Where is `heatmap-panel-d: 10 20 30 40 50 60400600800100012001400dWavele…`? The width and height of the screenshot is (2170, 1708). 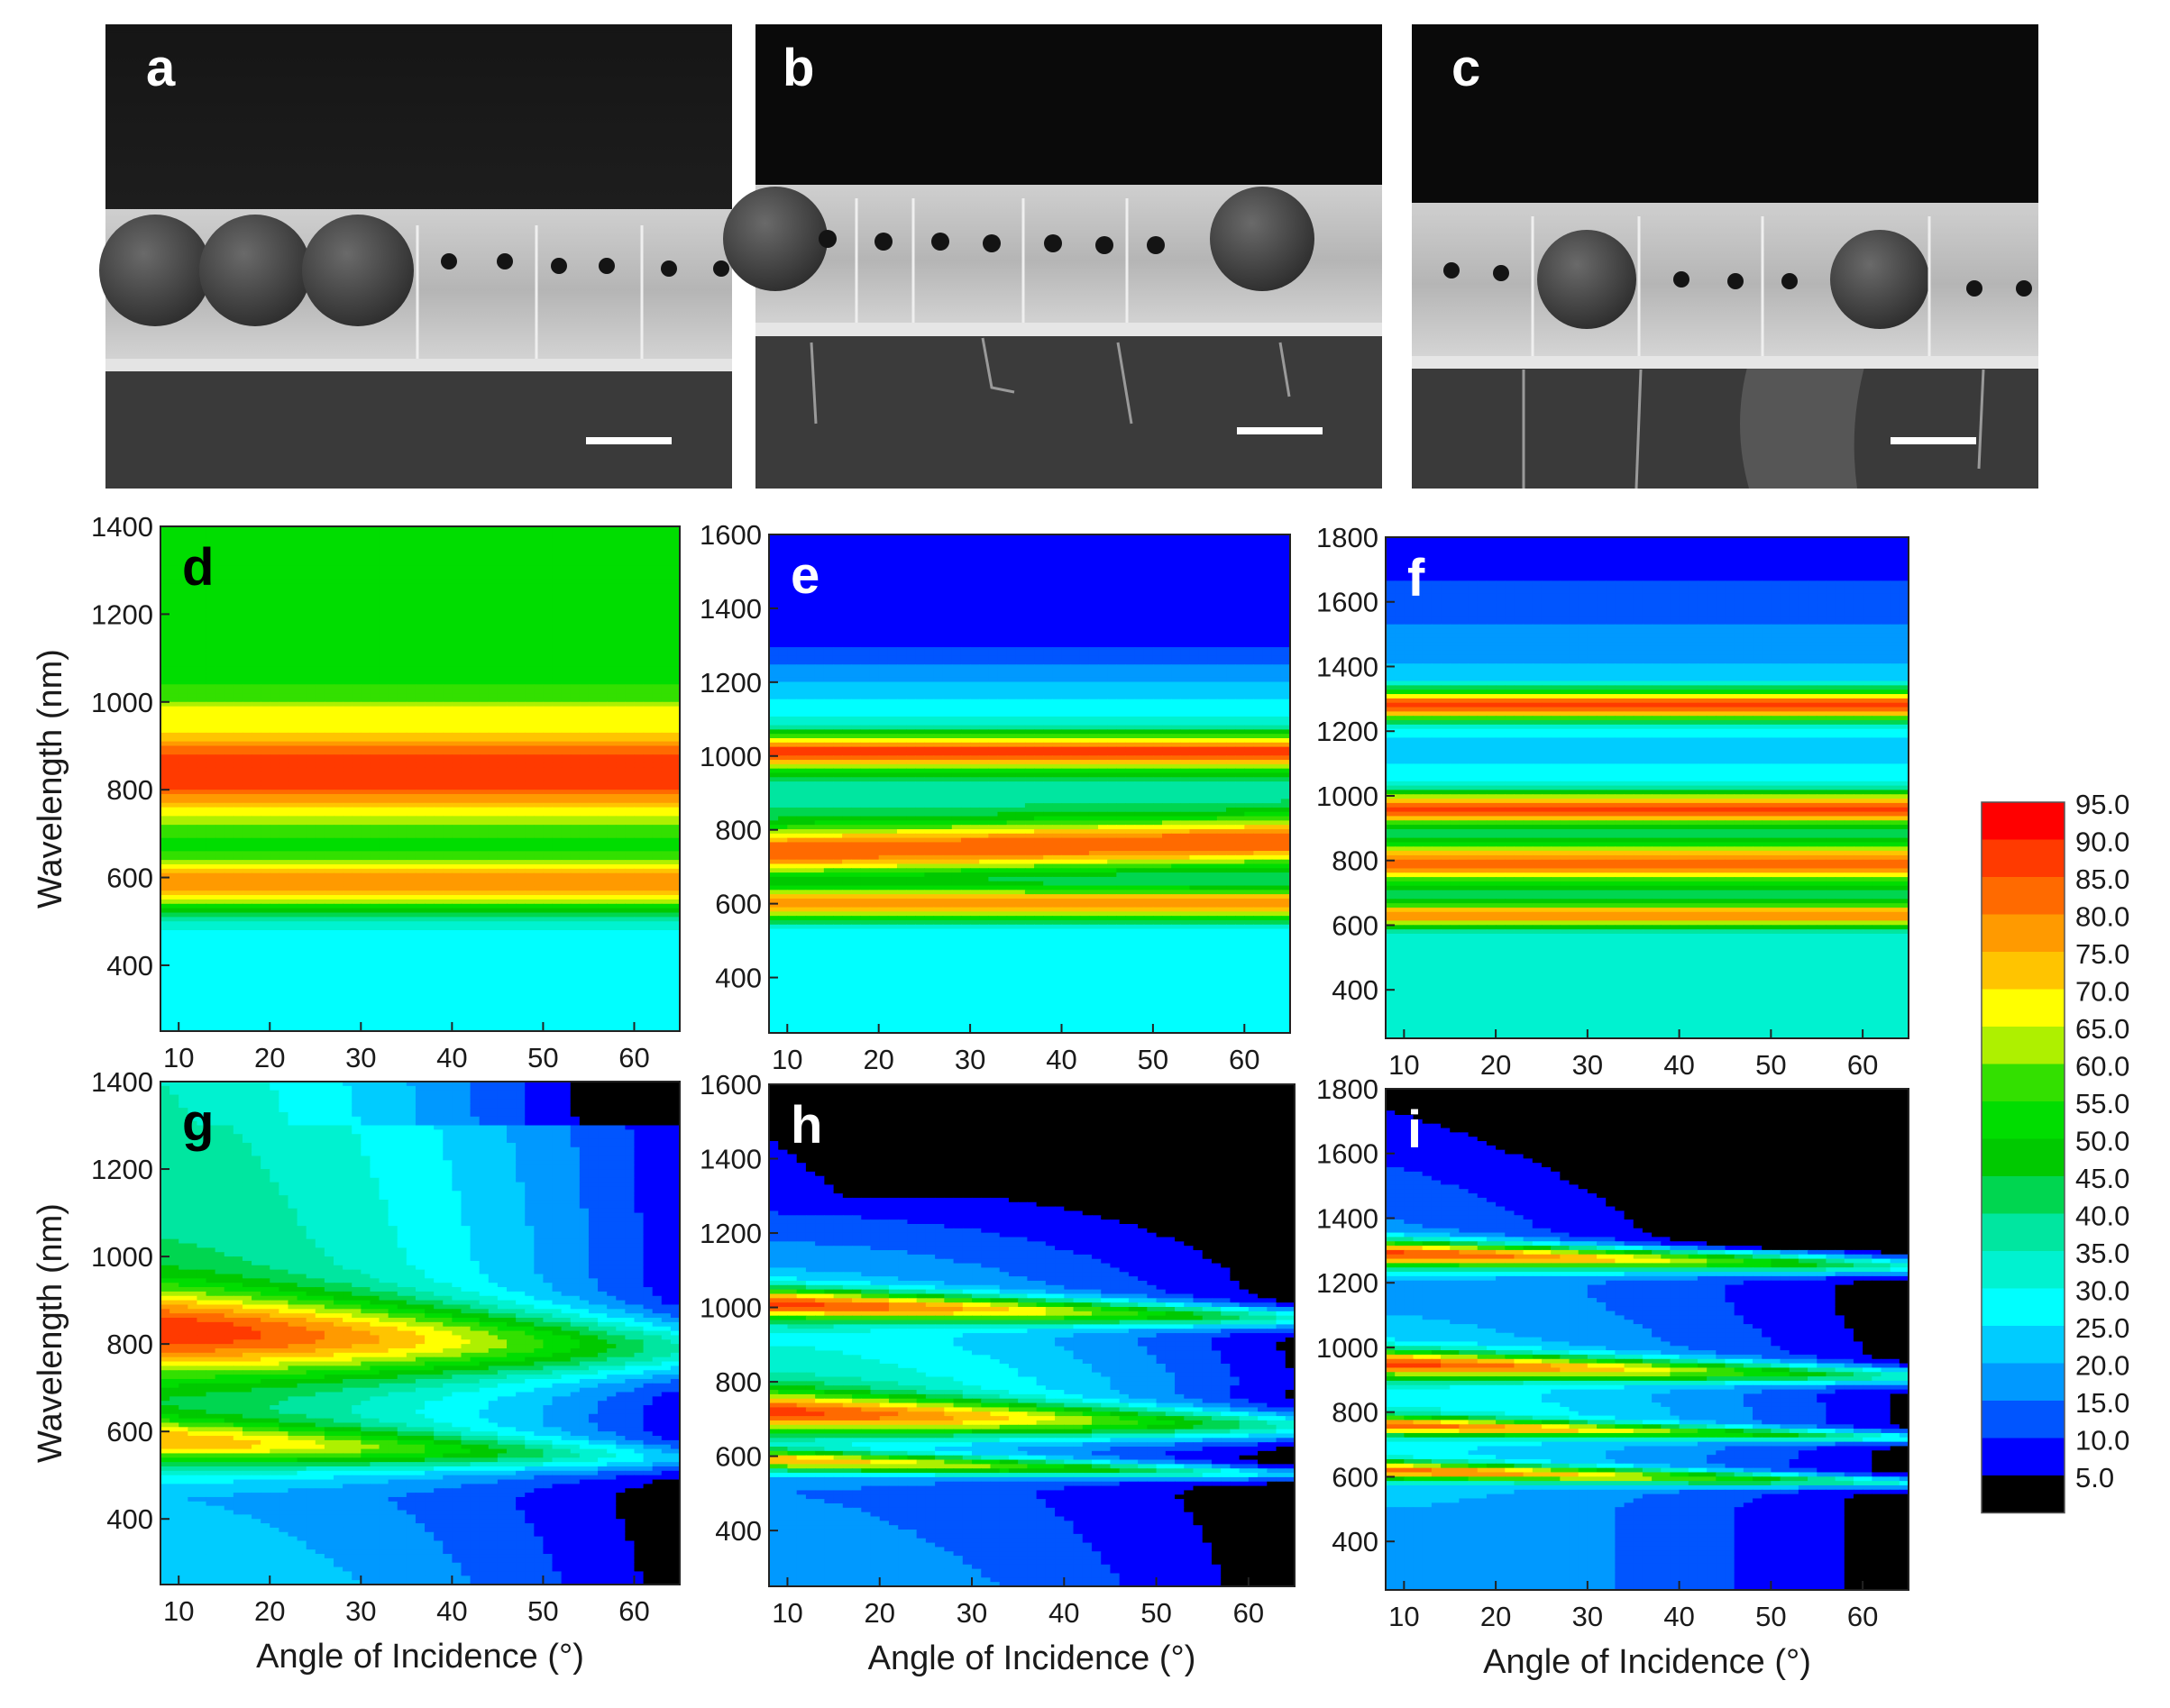
heatmap-panel-d: 10 20 30 40 50 60400600800100012001400dWavele… is located at coordinates (357, 792).